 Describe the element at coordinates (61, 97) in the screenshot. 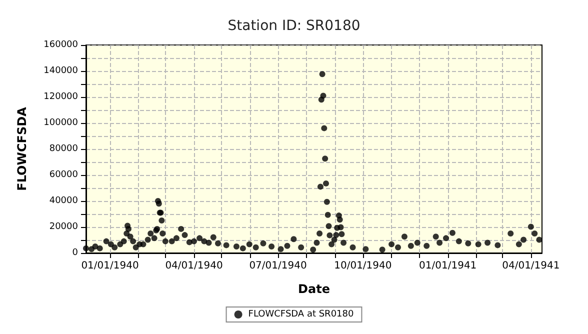

I see `y-tick-label: 120000` at that location.